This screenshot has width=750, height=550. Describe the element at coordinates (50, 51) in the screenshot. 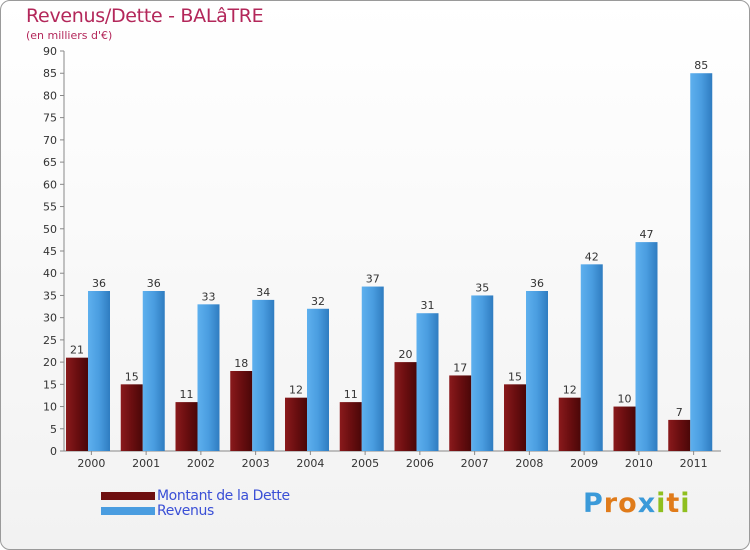

I see `y-tick-label: 90` at that location.